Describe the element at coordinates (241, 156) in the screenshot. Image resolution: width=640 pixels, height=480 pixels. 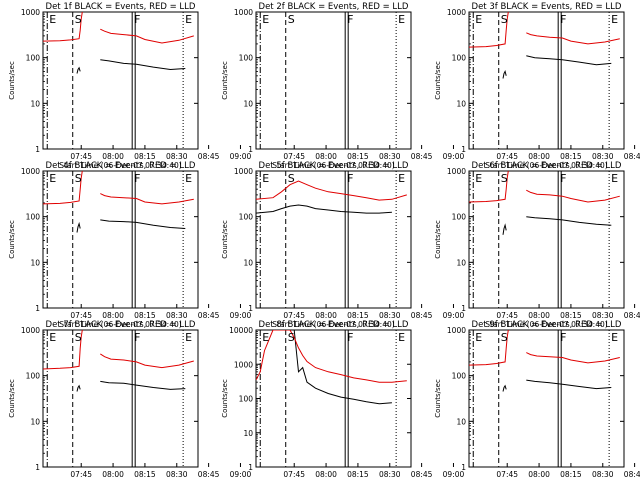
I see `x-tick-label: 09:00` at that location.